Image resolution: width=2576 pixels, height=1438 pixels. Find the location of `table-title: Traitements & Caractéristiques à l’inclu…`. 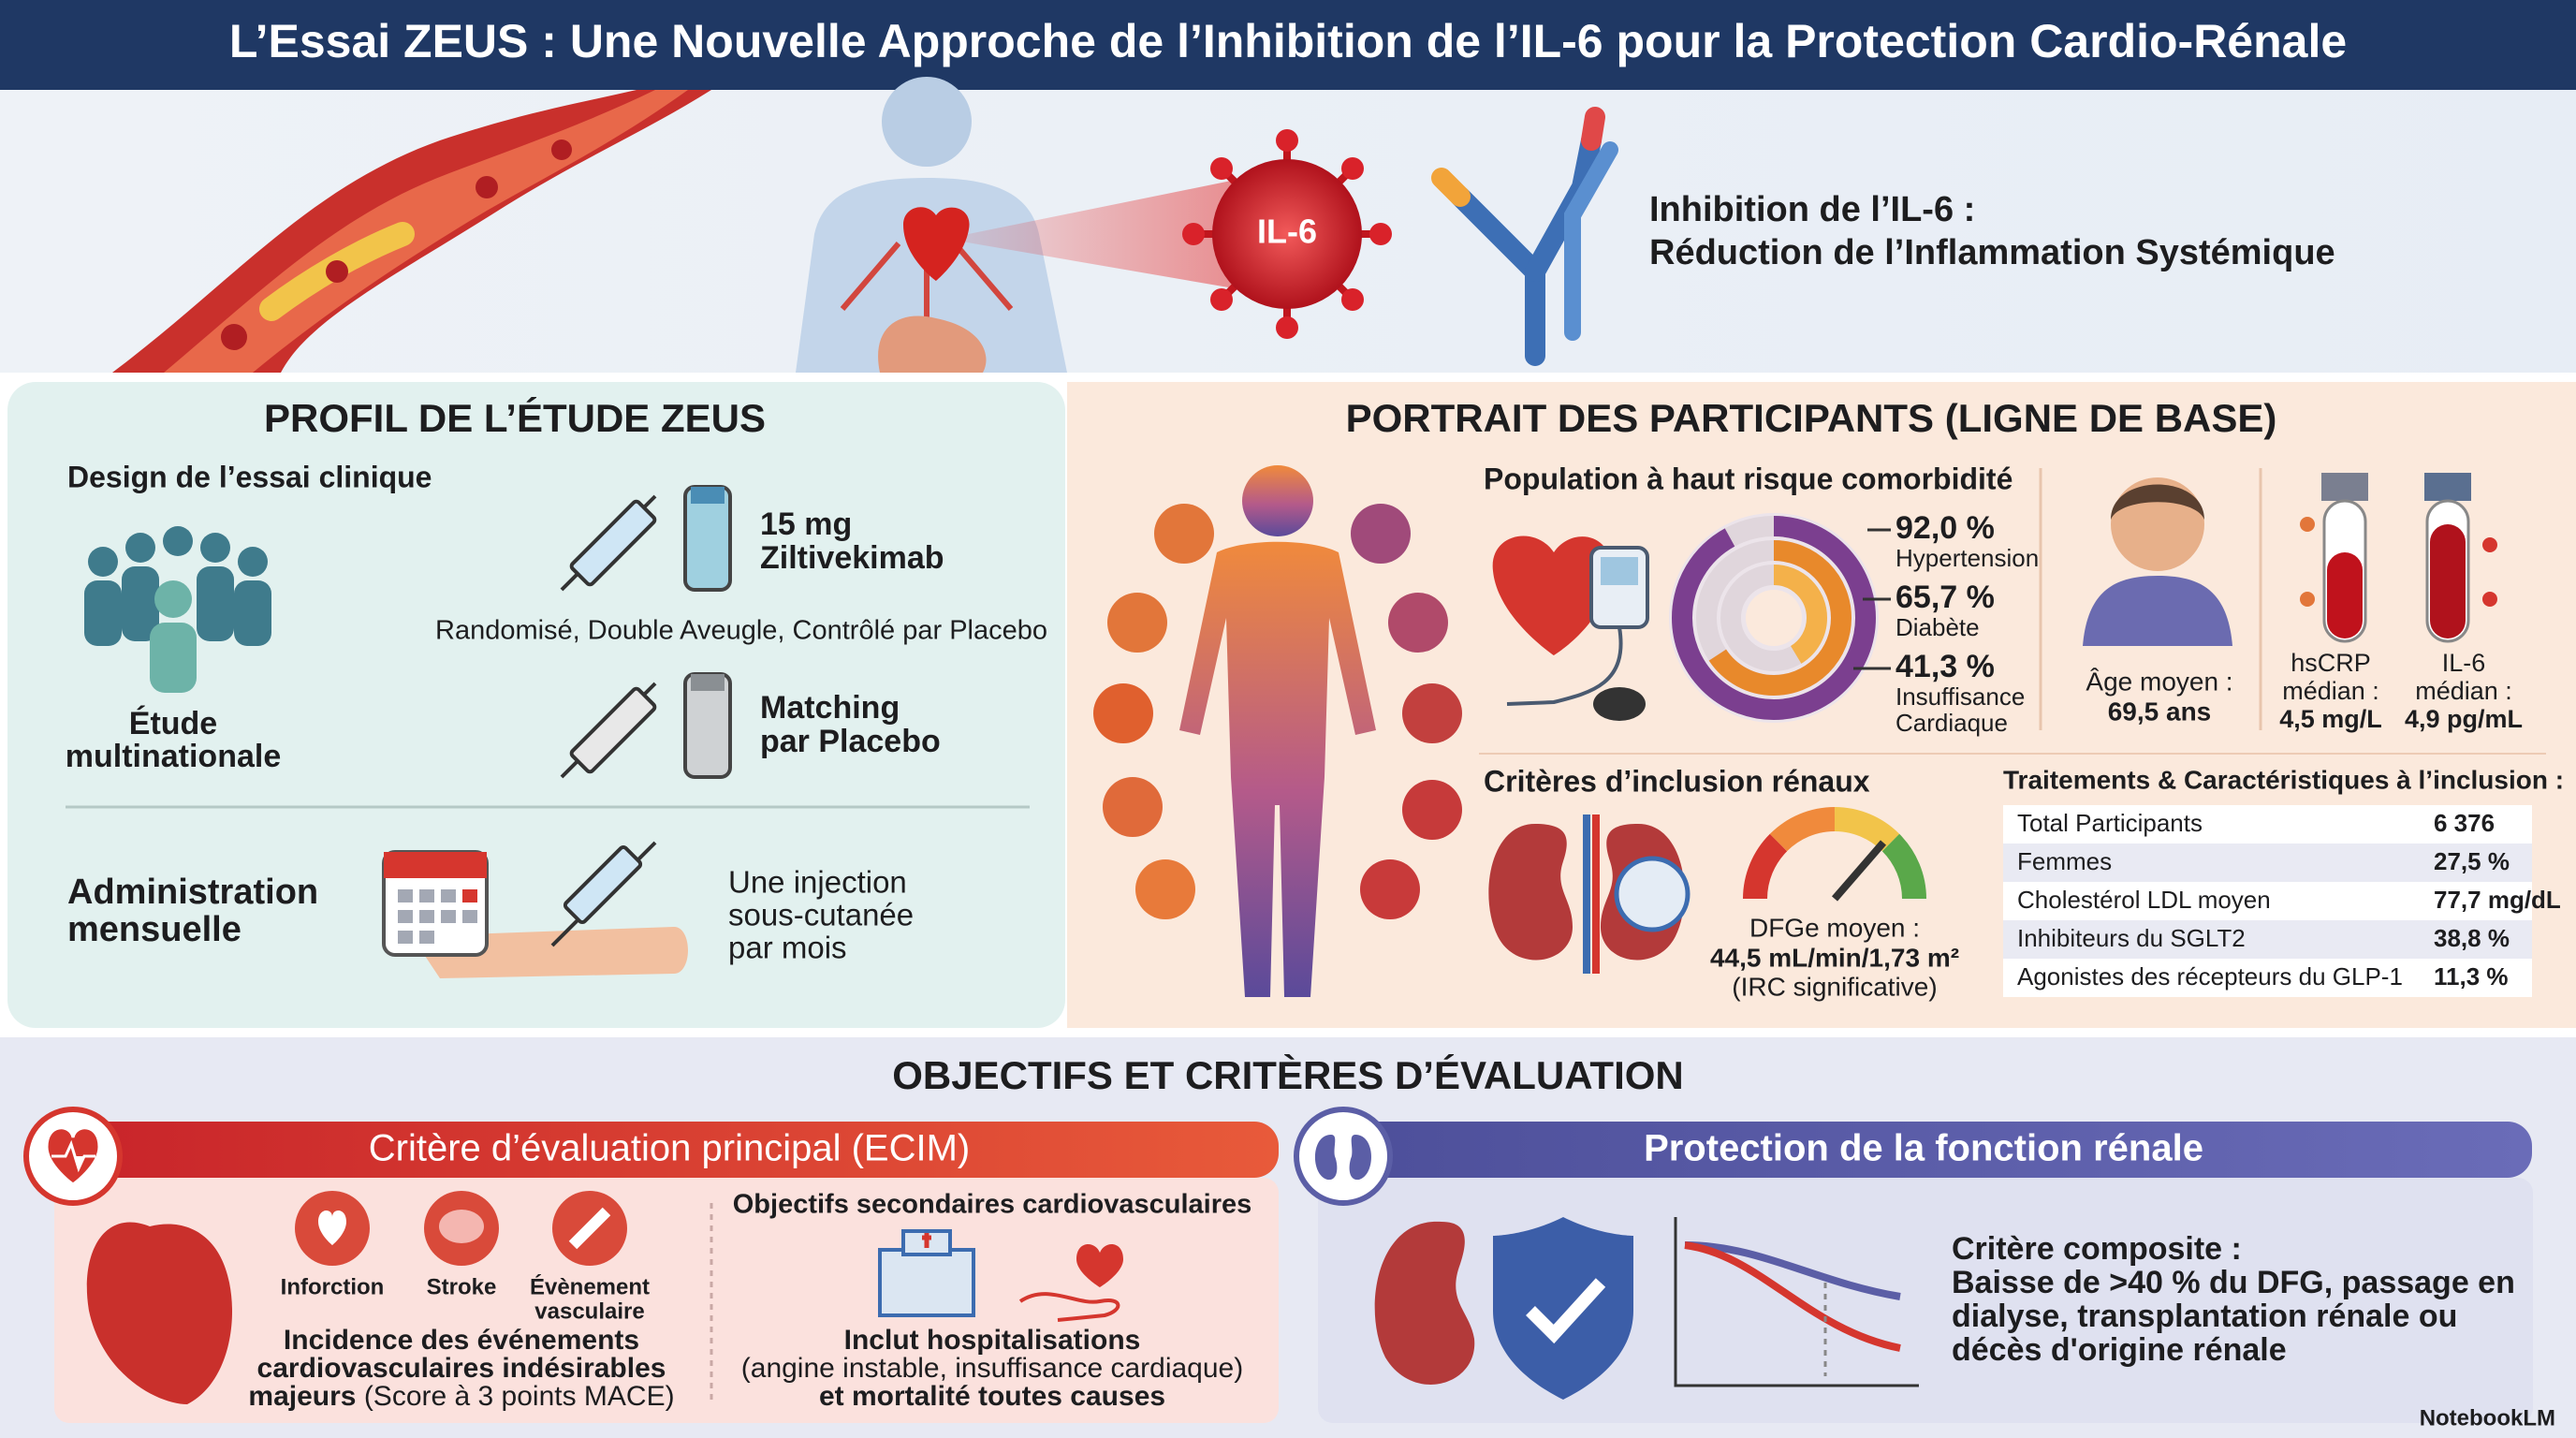

table-title: Traitements & Caractéristiques à l’inclu… is located at coordinates (2283, 779).